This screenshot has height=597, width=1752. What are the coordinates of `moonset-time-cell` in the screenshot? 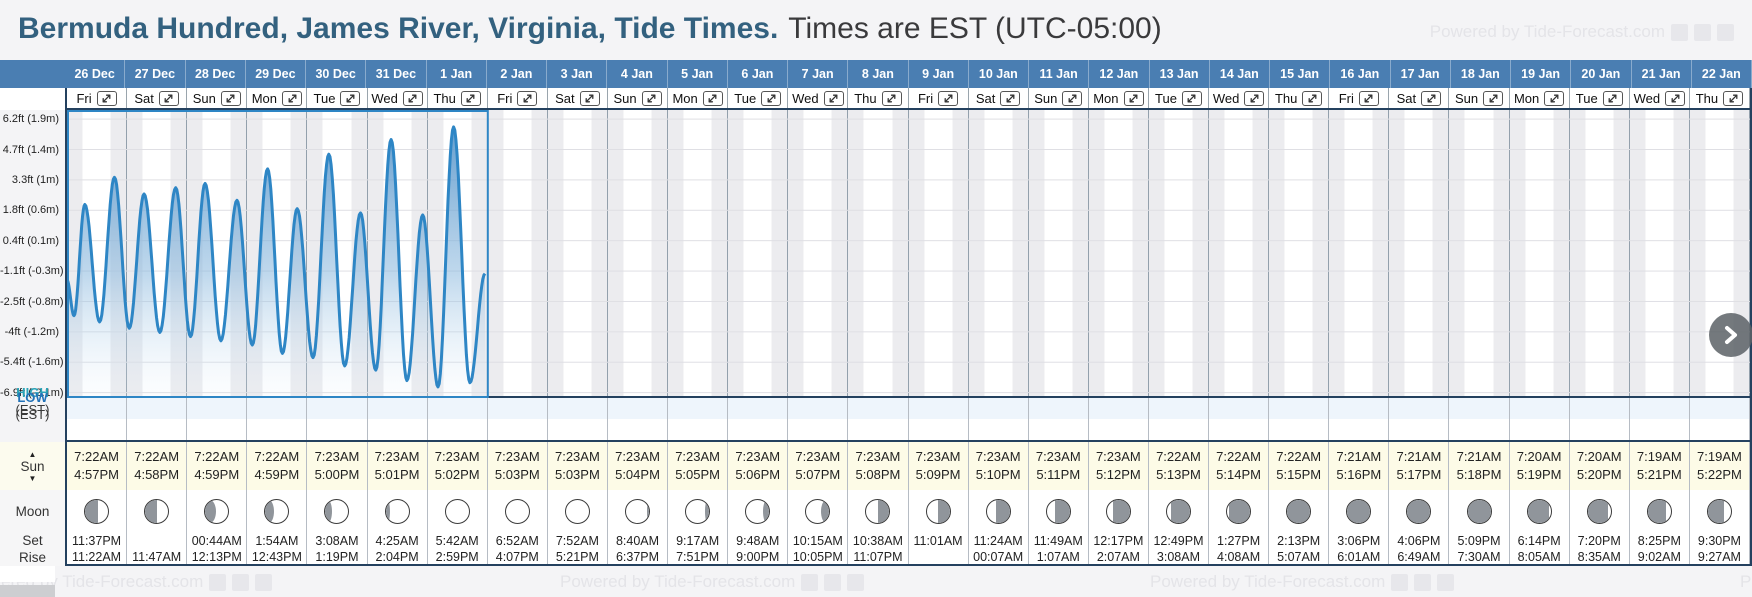 It's located at (157, 540).